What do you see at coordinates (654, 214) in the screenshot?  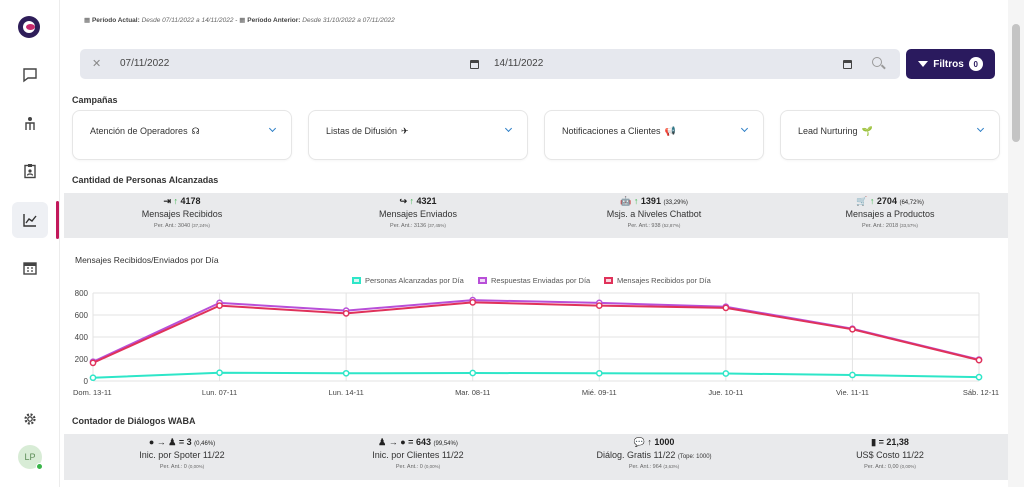 I see `stat-label: Msjs. a Niveles Chatbot` at bounding box center [654, 214].